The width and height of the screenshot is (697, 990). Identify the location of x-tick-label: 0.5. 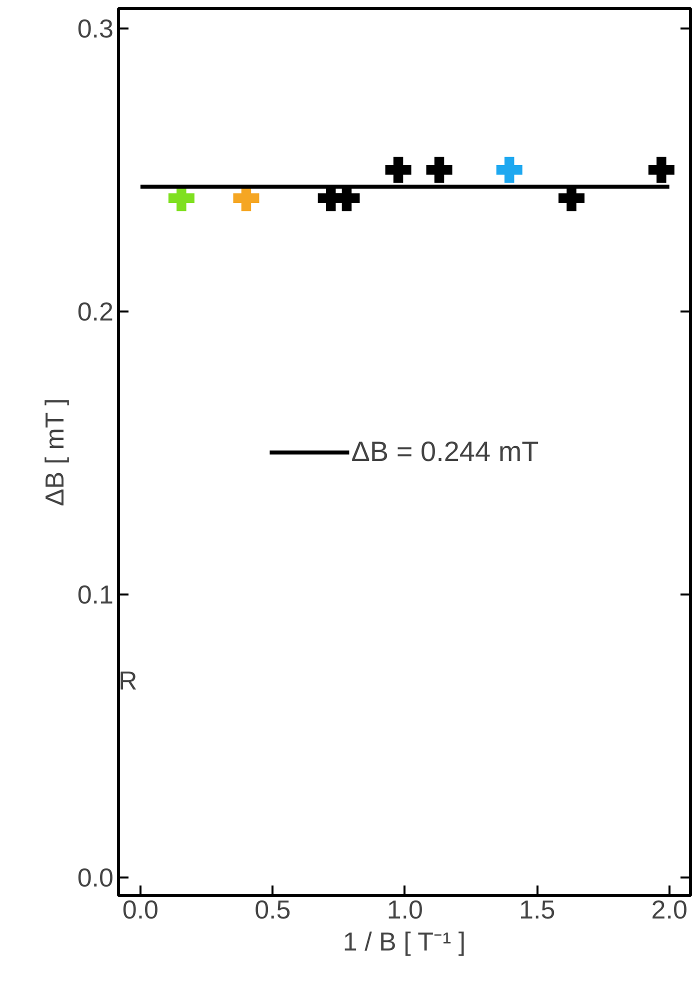
(272, 909).